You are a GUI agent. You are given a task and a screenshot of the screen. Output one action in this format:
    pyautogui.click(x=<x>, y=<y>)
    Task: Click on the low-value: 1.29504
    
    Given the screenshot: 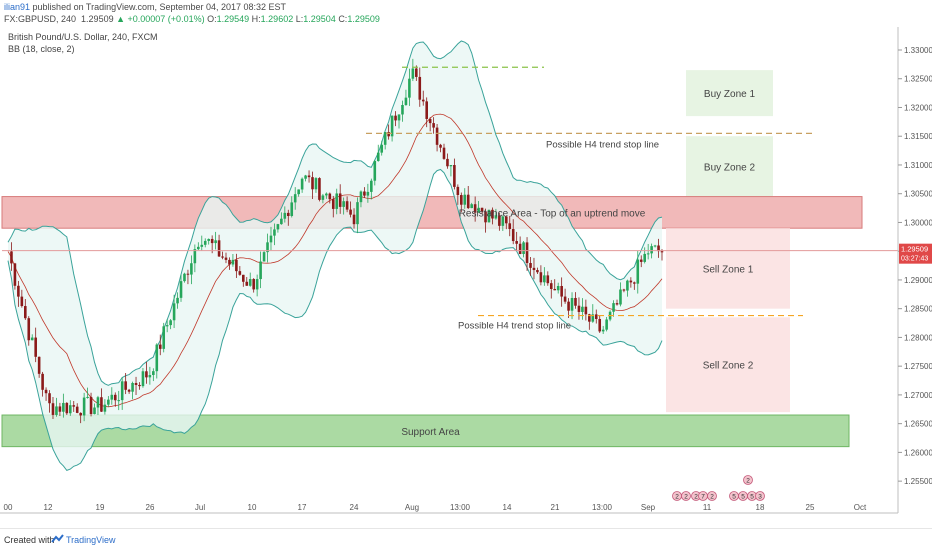 What is the action you would take?
    pyautogui.click(x=319, y=19)
    